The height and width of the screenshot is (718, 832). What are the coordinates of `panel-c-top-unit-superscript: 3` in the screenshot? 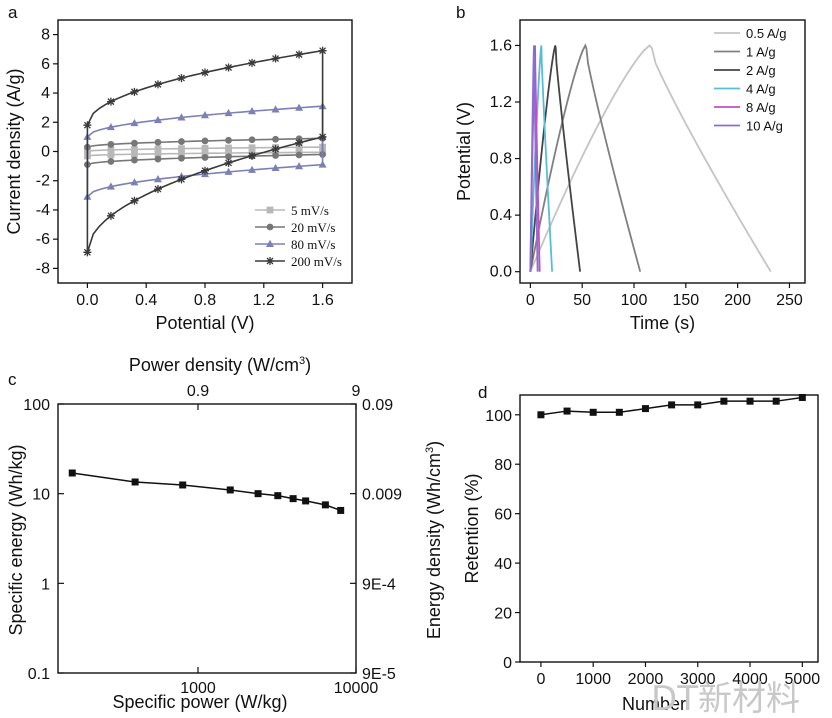 It's located at (302, 361).